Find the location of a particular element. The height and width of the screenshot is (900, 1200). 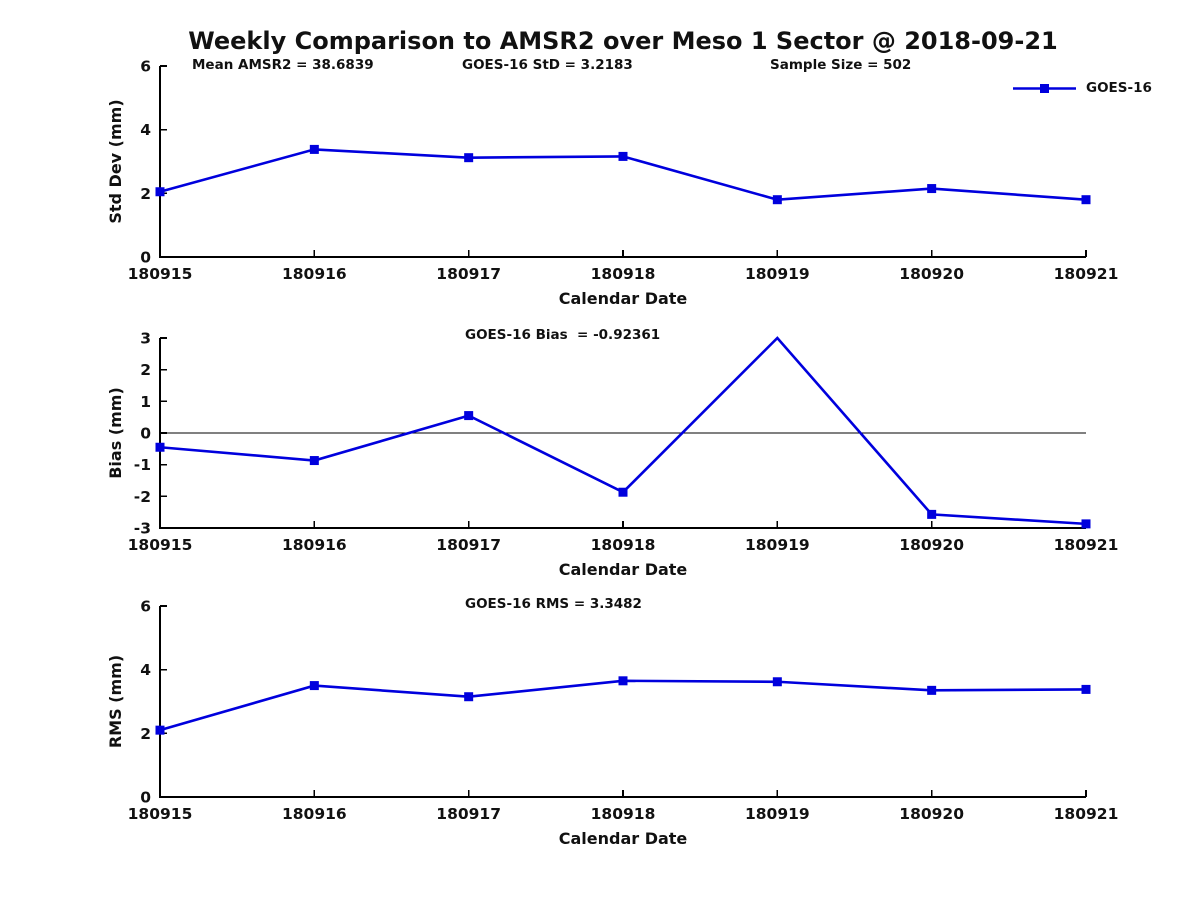

y-tick-label: -3 is located at coordinates (142, 529).